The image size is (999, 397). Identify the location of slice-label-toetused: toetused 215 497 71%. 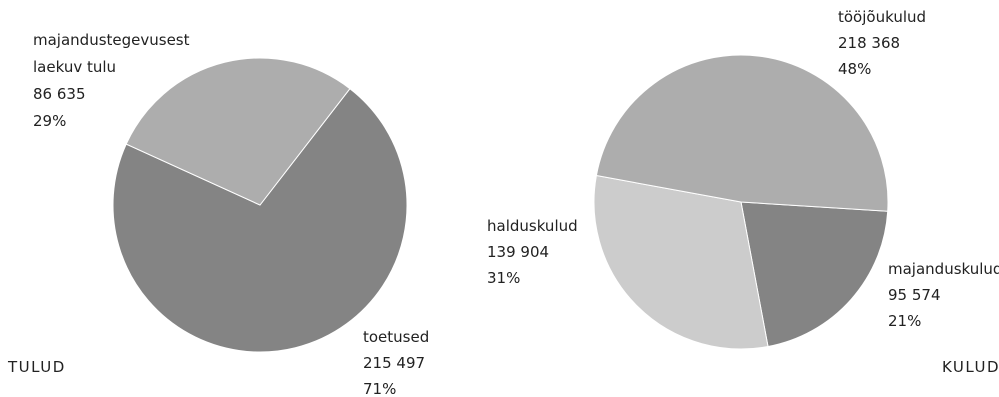
(396, 362).